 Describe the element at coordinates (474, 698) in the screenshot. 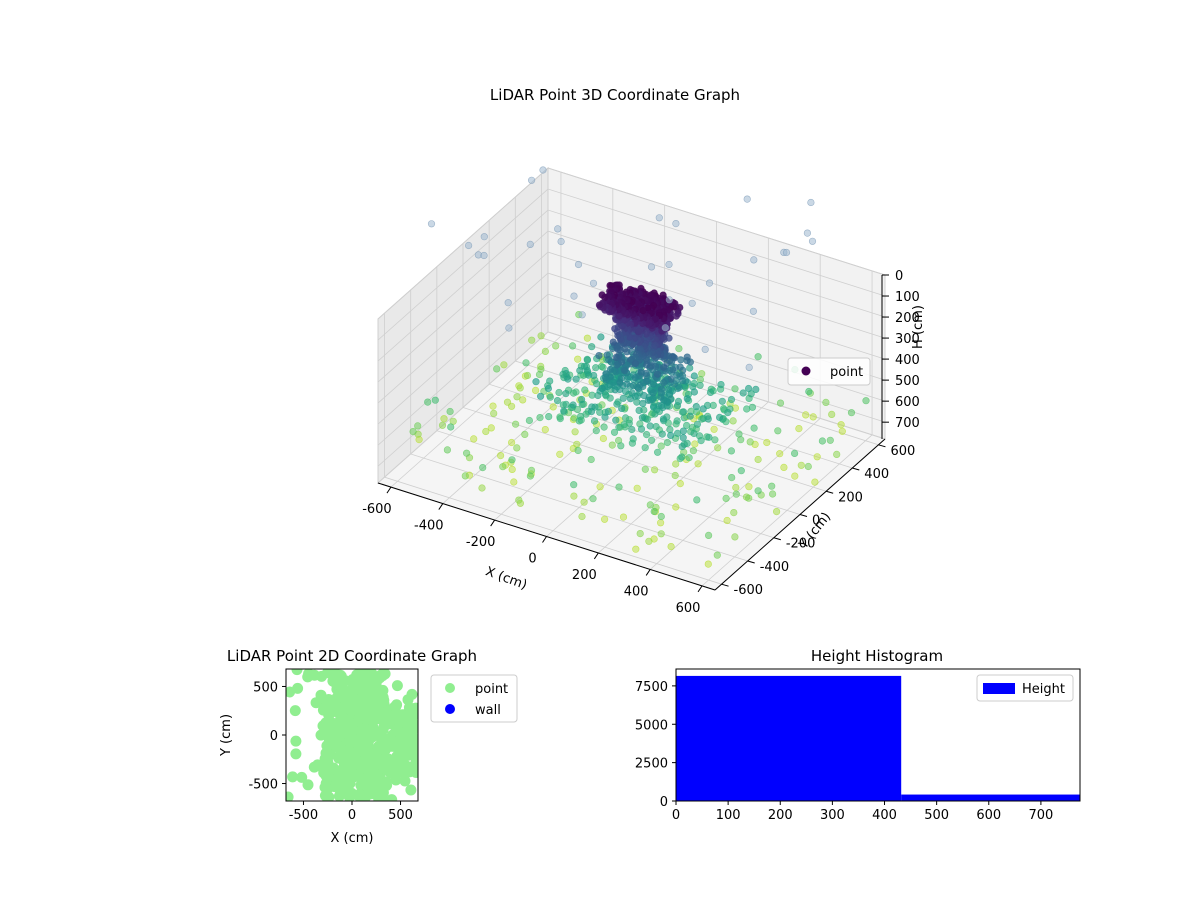

I see `2d-legend: point wall` at that location.